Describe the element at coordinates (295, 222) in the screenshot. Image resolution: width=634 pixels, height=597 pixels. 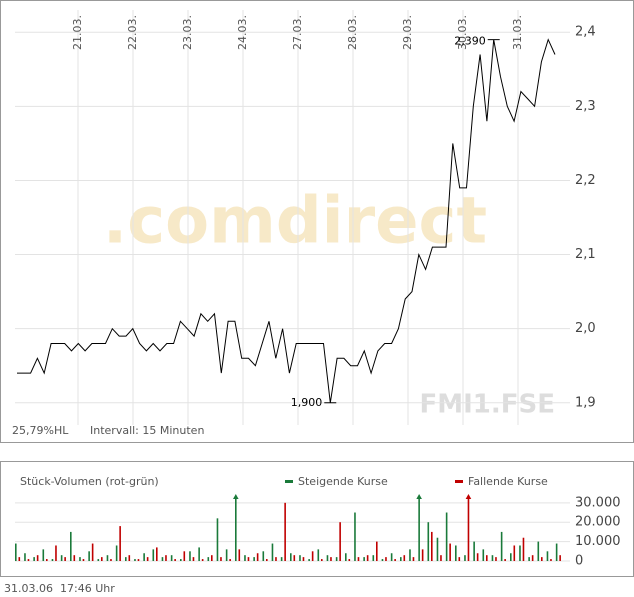
I see `brand-watermark: .comdirect` at that location.